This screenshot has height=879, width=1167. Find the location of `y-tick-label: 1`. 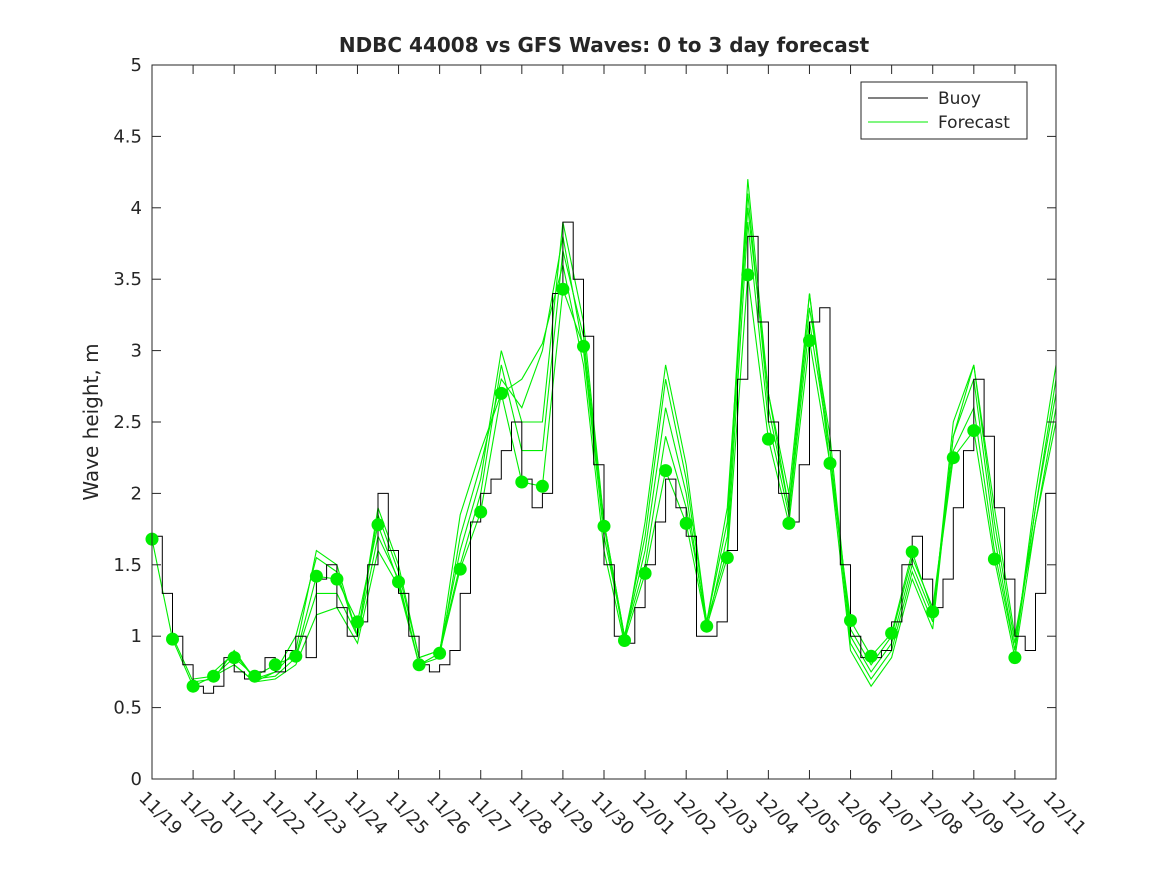

y-tick-label: 1 is located at coordinates (136, 636).